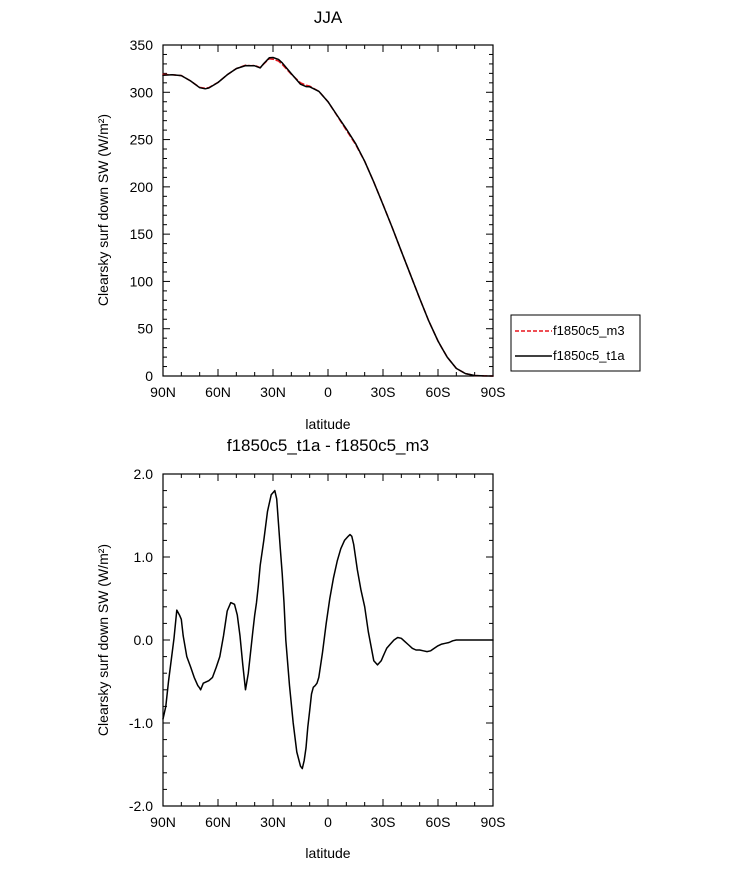 This screenshot has height=869, width=733. Describe the element at coordinates (218, 822) in the screenshot. I see `bottom-x-tick-label: 60N` at that location.